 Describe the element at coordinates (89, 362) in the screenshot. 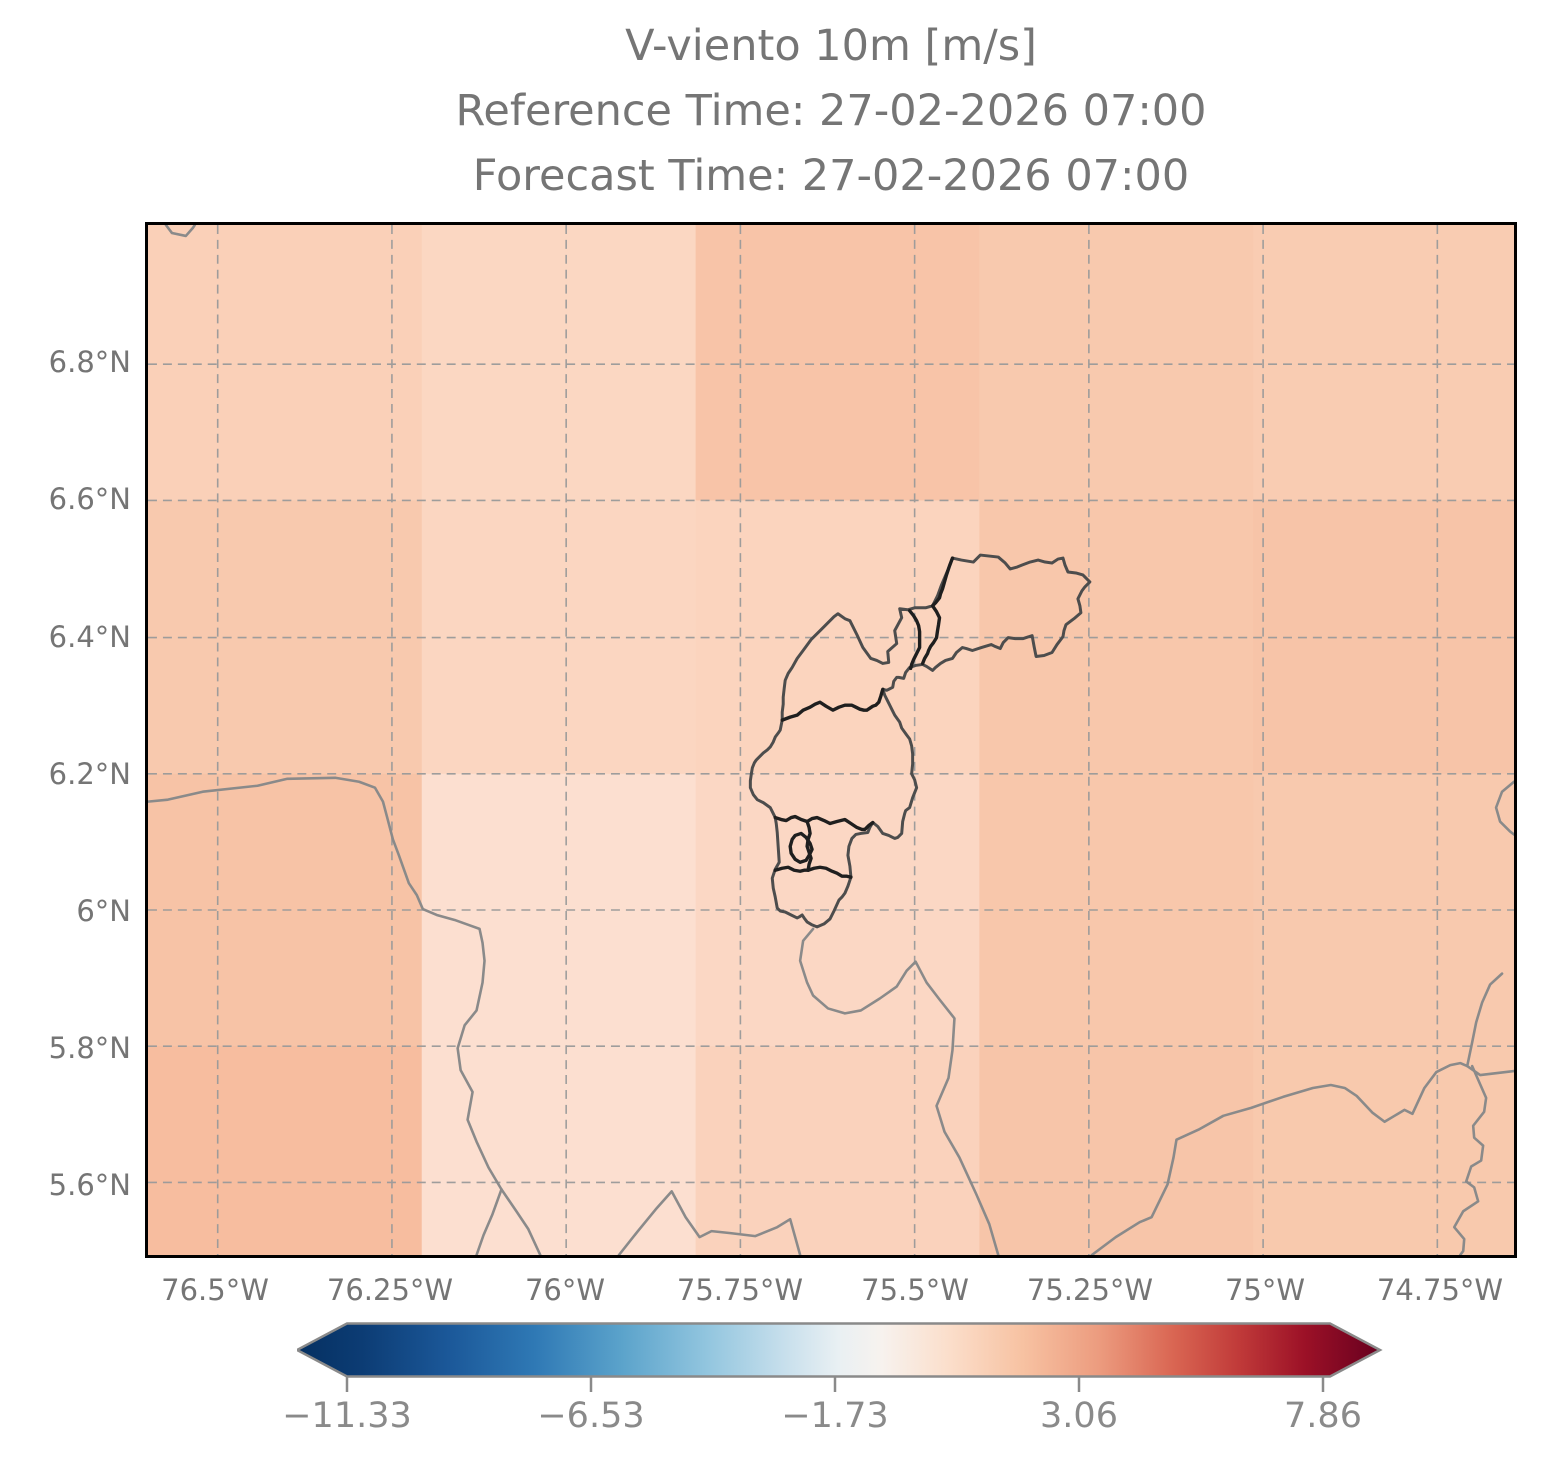

I see `y-tick-label: 6.8°N` at that location.